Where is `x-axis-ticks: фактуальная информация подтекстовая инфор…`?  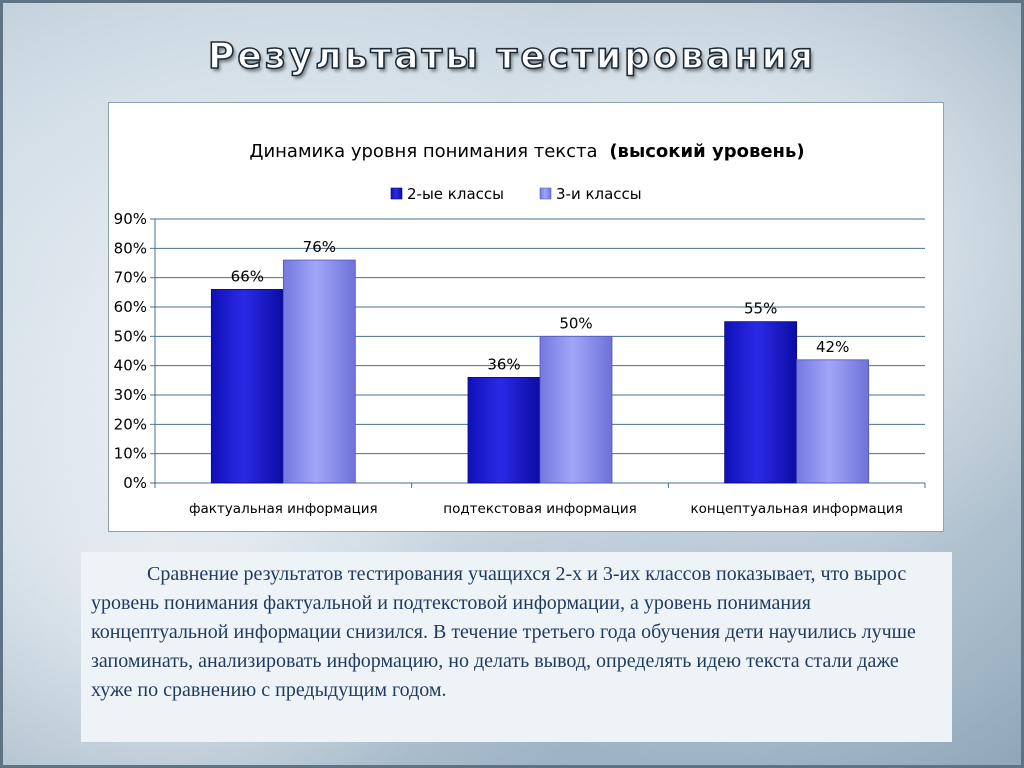
x-axis-ticks: фактуальная информация подтекстовая инфор… is located at coordinates (546, 509).